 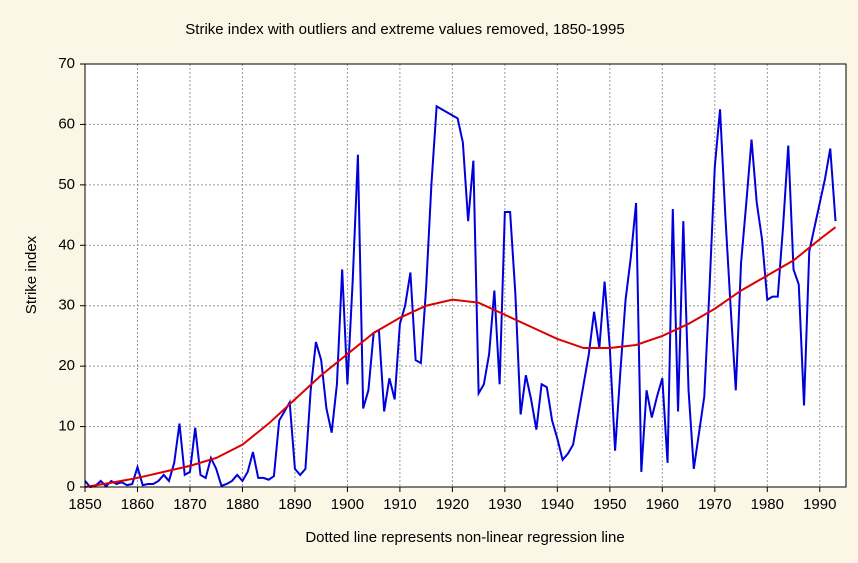 What do you see at coordinates (137, 504) in the screenshot?
I see `x-tick-label: 1860` at bounding box center [137, 504].